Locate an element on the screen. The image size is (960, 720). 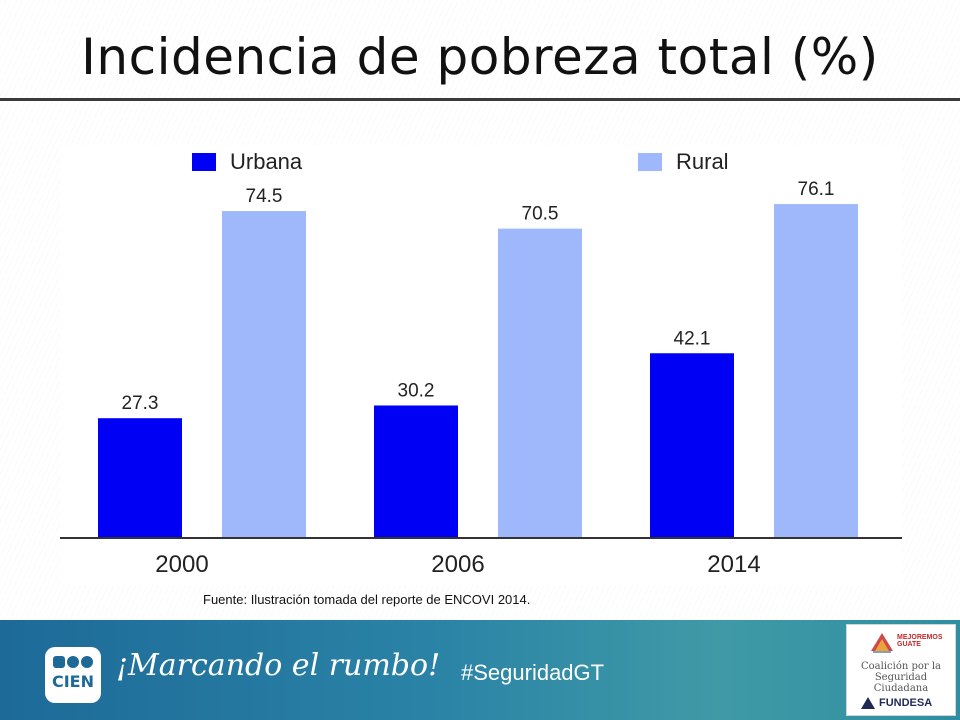
hashtag-text: #SeguridadGT is located at coordinates (533, 672).